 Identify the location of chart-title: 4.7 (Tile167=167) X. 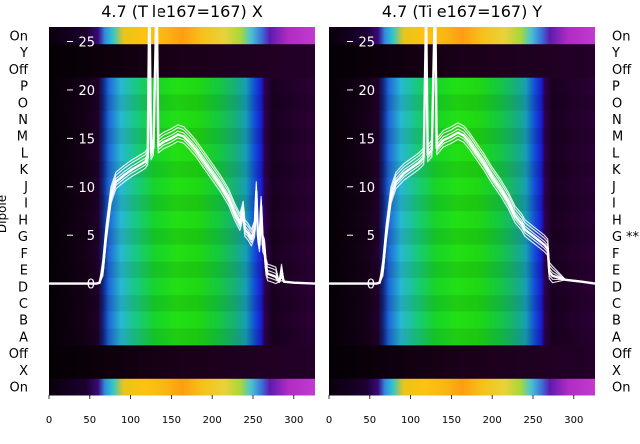
(182, 11).